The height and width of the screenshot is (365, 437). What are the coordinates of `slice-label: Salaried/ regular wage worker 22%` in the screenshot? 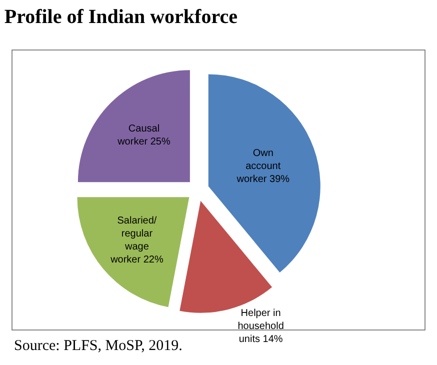 It's located at (137, 241).